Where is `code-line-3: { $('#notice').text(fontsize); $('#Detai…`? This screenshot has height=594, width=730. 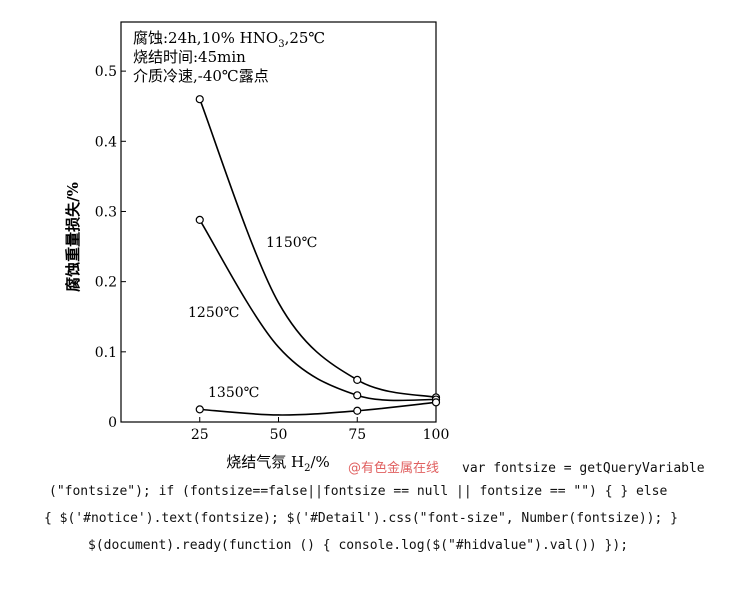 code-line-3: { $('#notice').text(fontsize); $('#Detai… is located at coordinates (361, 518).